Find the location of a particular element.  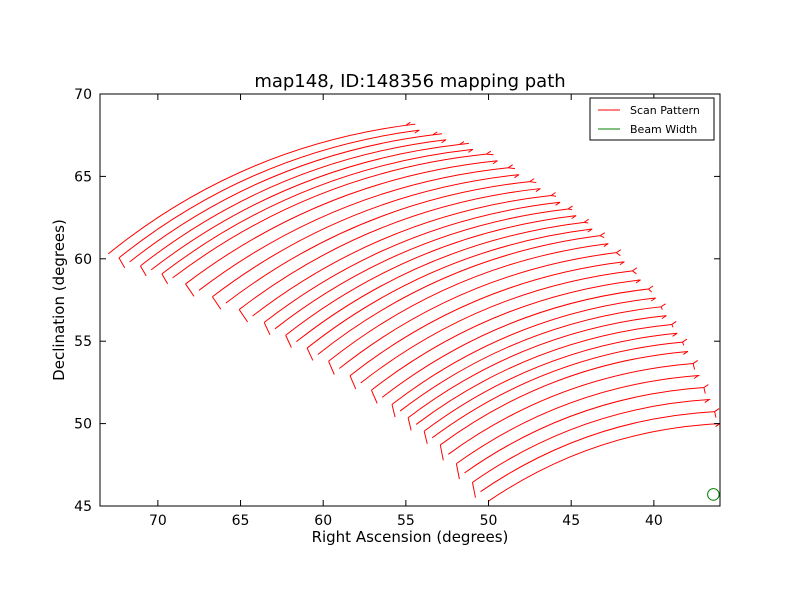

y-tick-label: 70 is located at coordinates (83, 95).